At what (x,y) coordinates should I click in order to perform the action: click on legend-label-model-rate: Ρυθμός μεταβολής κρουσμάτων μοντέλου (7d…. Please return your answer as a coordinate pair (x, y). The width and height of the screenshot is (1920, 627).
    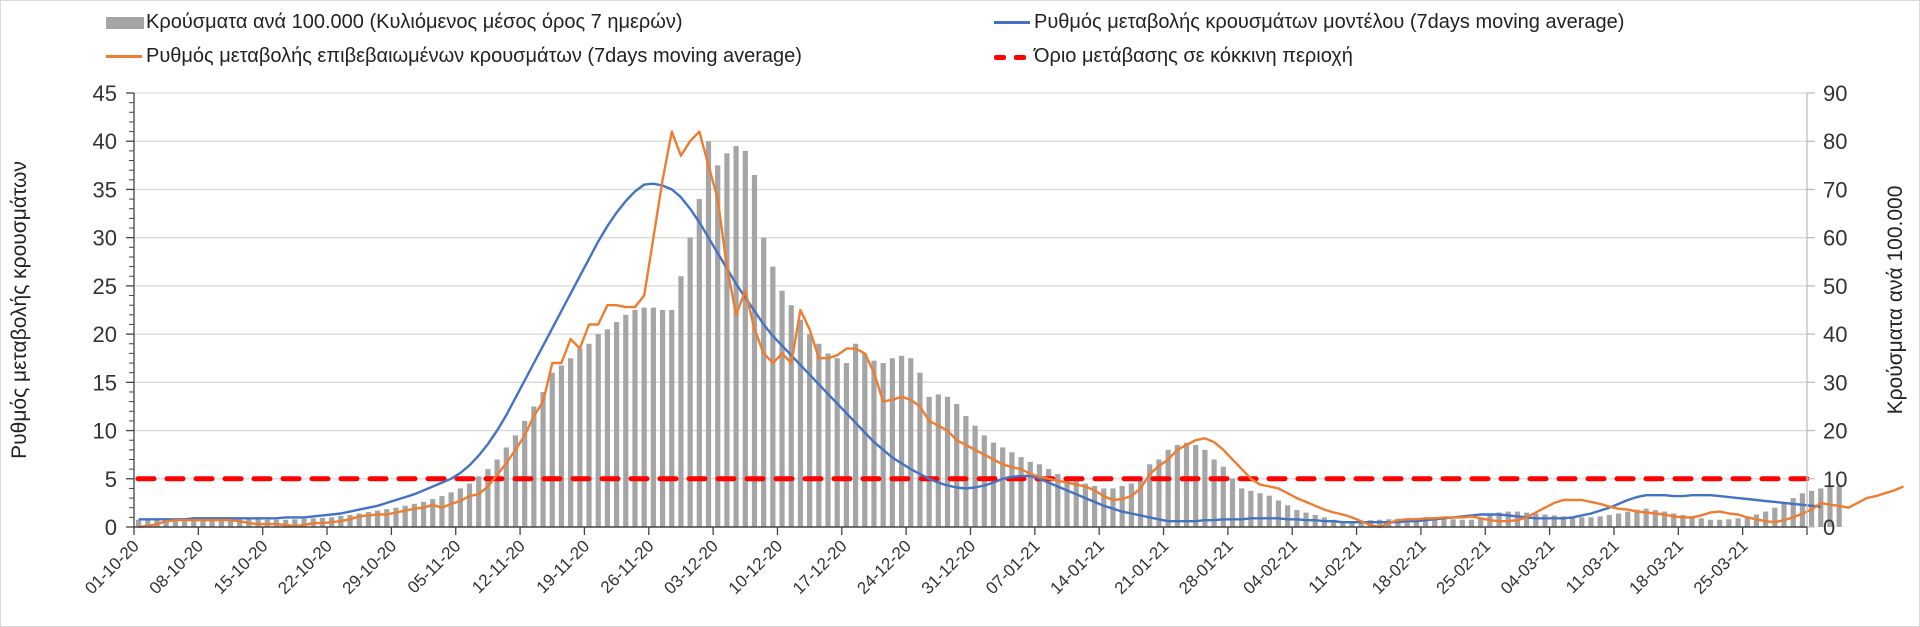
    Looking at the image, I should click on (1329, 22).